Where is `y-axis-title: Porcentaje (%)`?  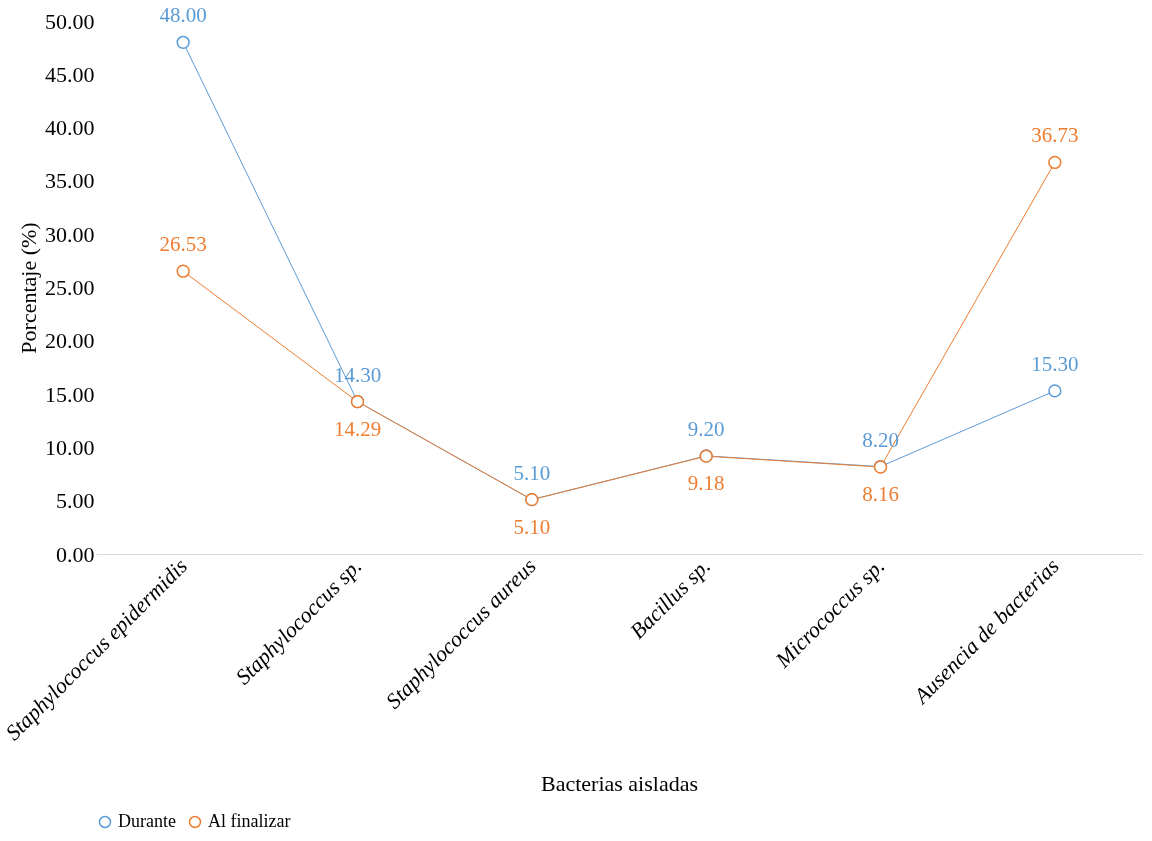
y-axis-title: Porcentaje (%) is located at coordinates (28, 288).